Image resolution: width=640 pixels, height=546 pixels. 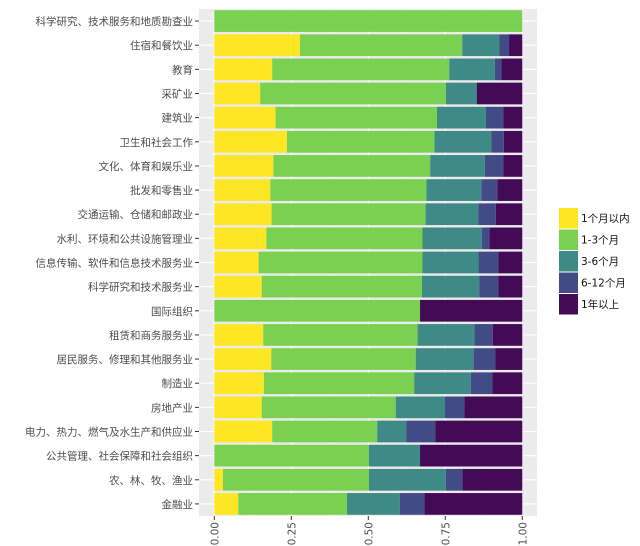 What do you see at coordinates (140, 287) in the screenshot?
I see `y-tick-label: 科学研究和技术服务业` at bounding box center [140, 287].